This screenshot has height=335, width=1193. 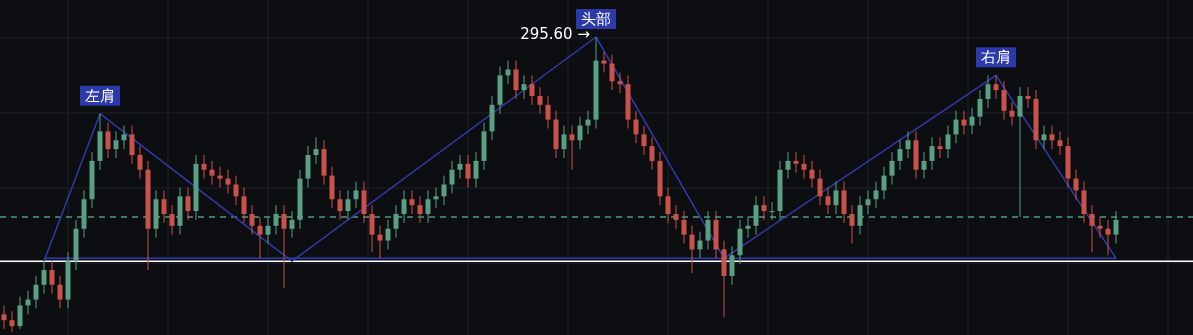 I want to click on annotation: 头部, so click(x=596, y=19).